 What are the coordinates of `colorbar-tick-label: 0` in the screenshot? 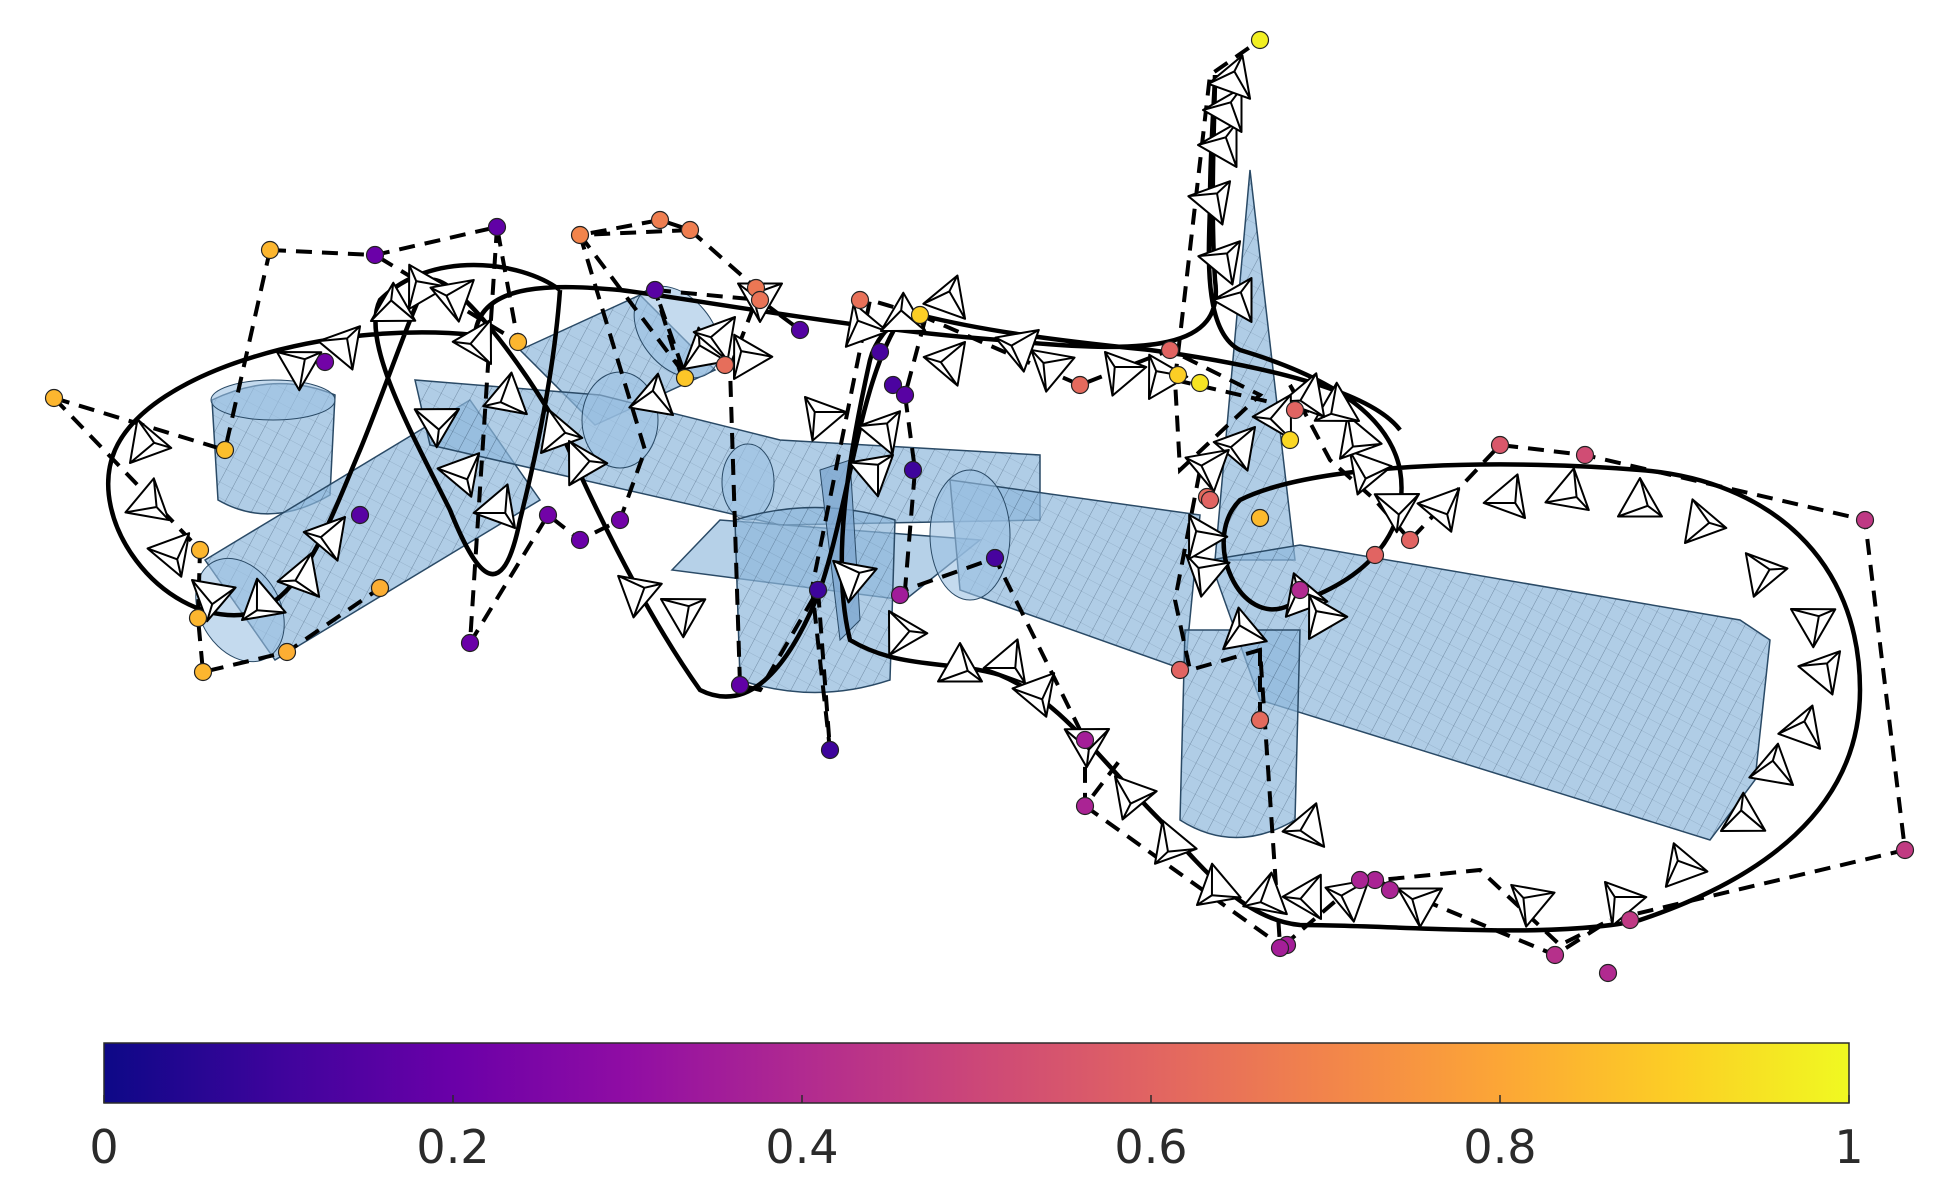 It's located at (103, 1147).